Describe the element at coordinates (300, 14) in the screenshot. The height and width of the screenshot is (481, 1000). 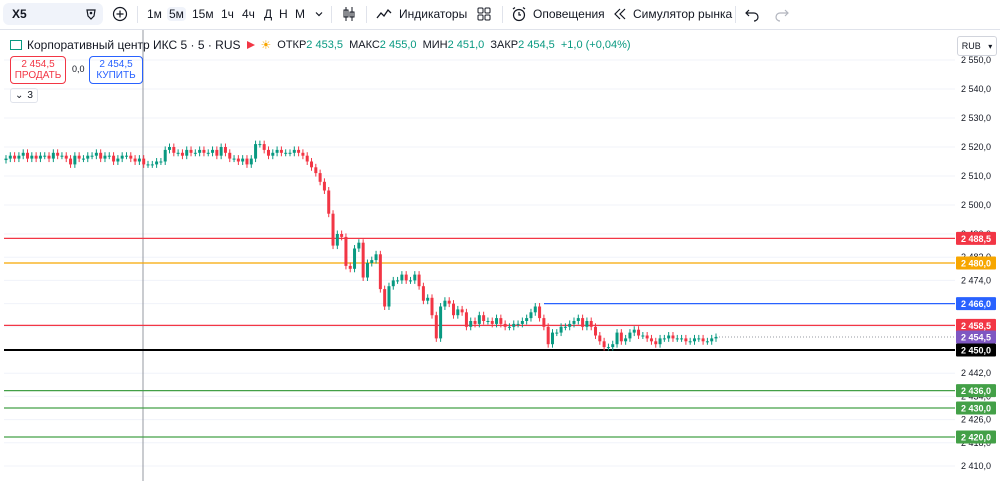
I see `interval-month: М` at that location.